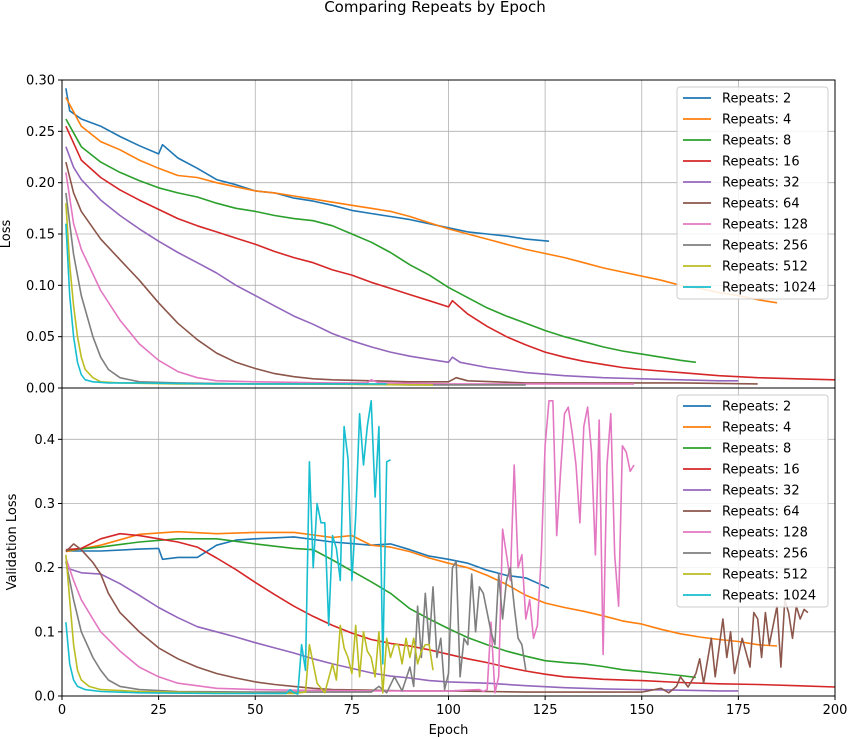 The image size is (848, 739). Describe the element at coordinates (352, 710) in the screenshot. I see `x-tick-label: 75` at that location.